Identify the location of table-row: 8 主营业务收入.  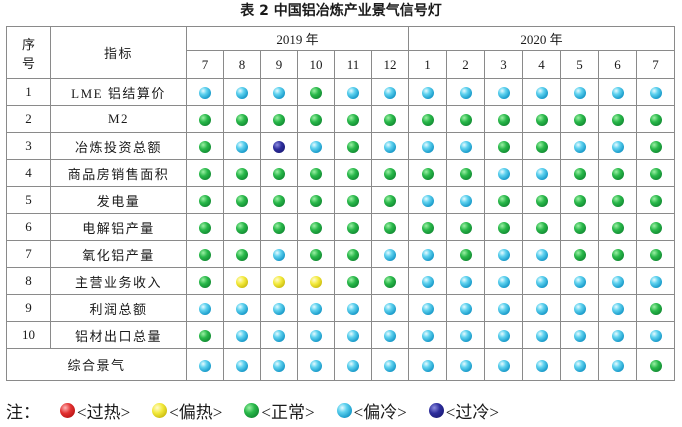
(340, 281).